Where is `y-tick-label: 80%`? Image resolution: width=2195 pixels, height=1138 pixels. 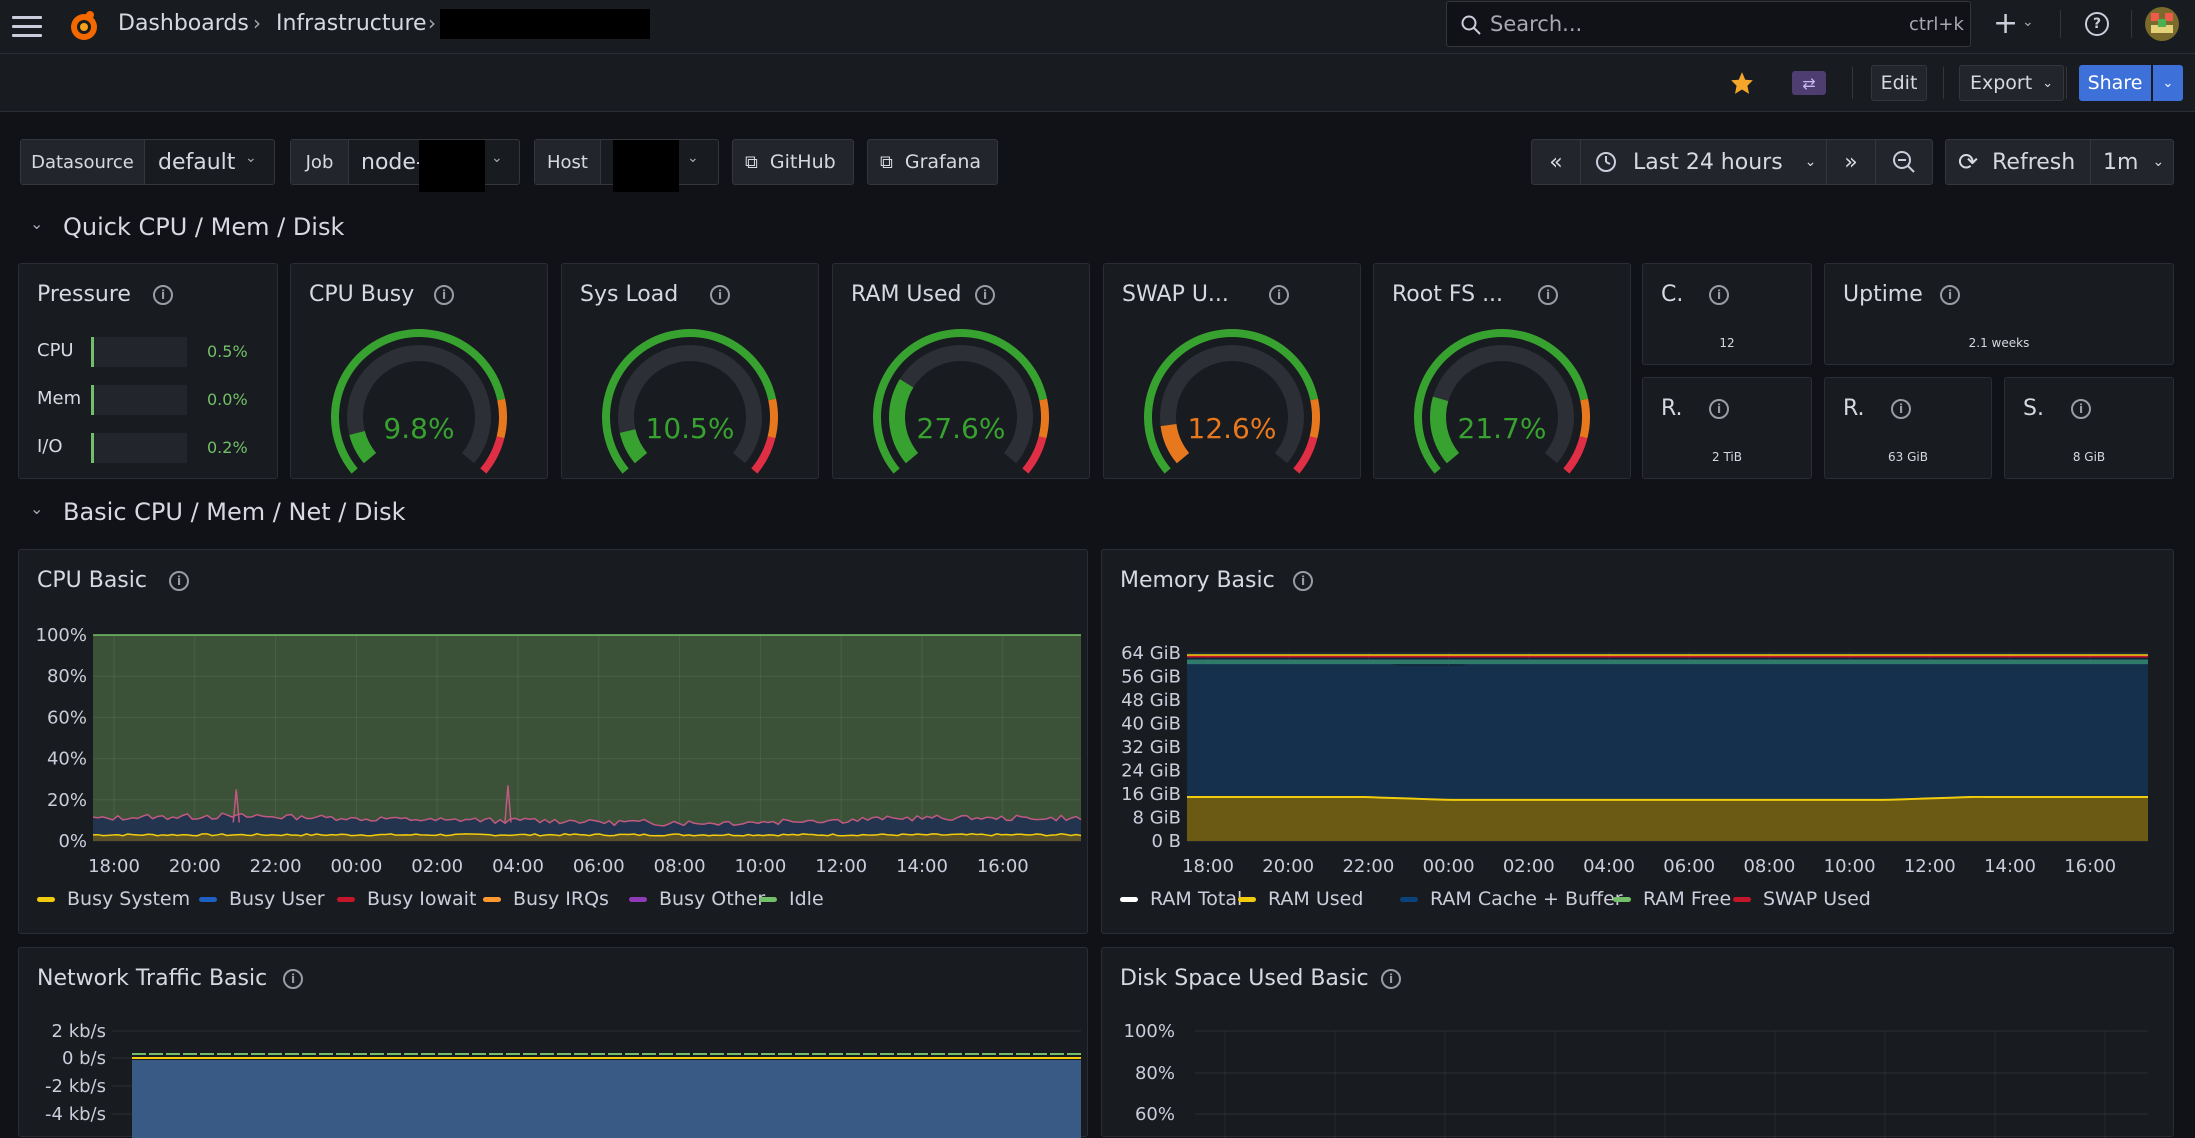
y-tick-label: 80% is located at coordinates (1155, 1073).